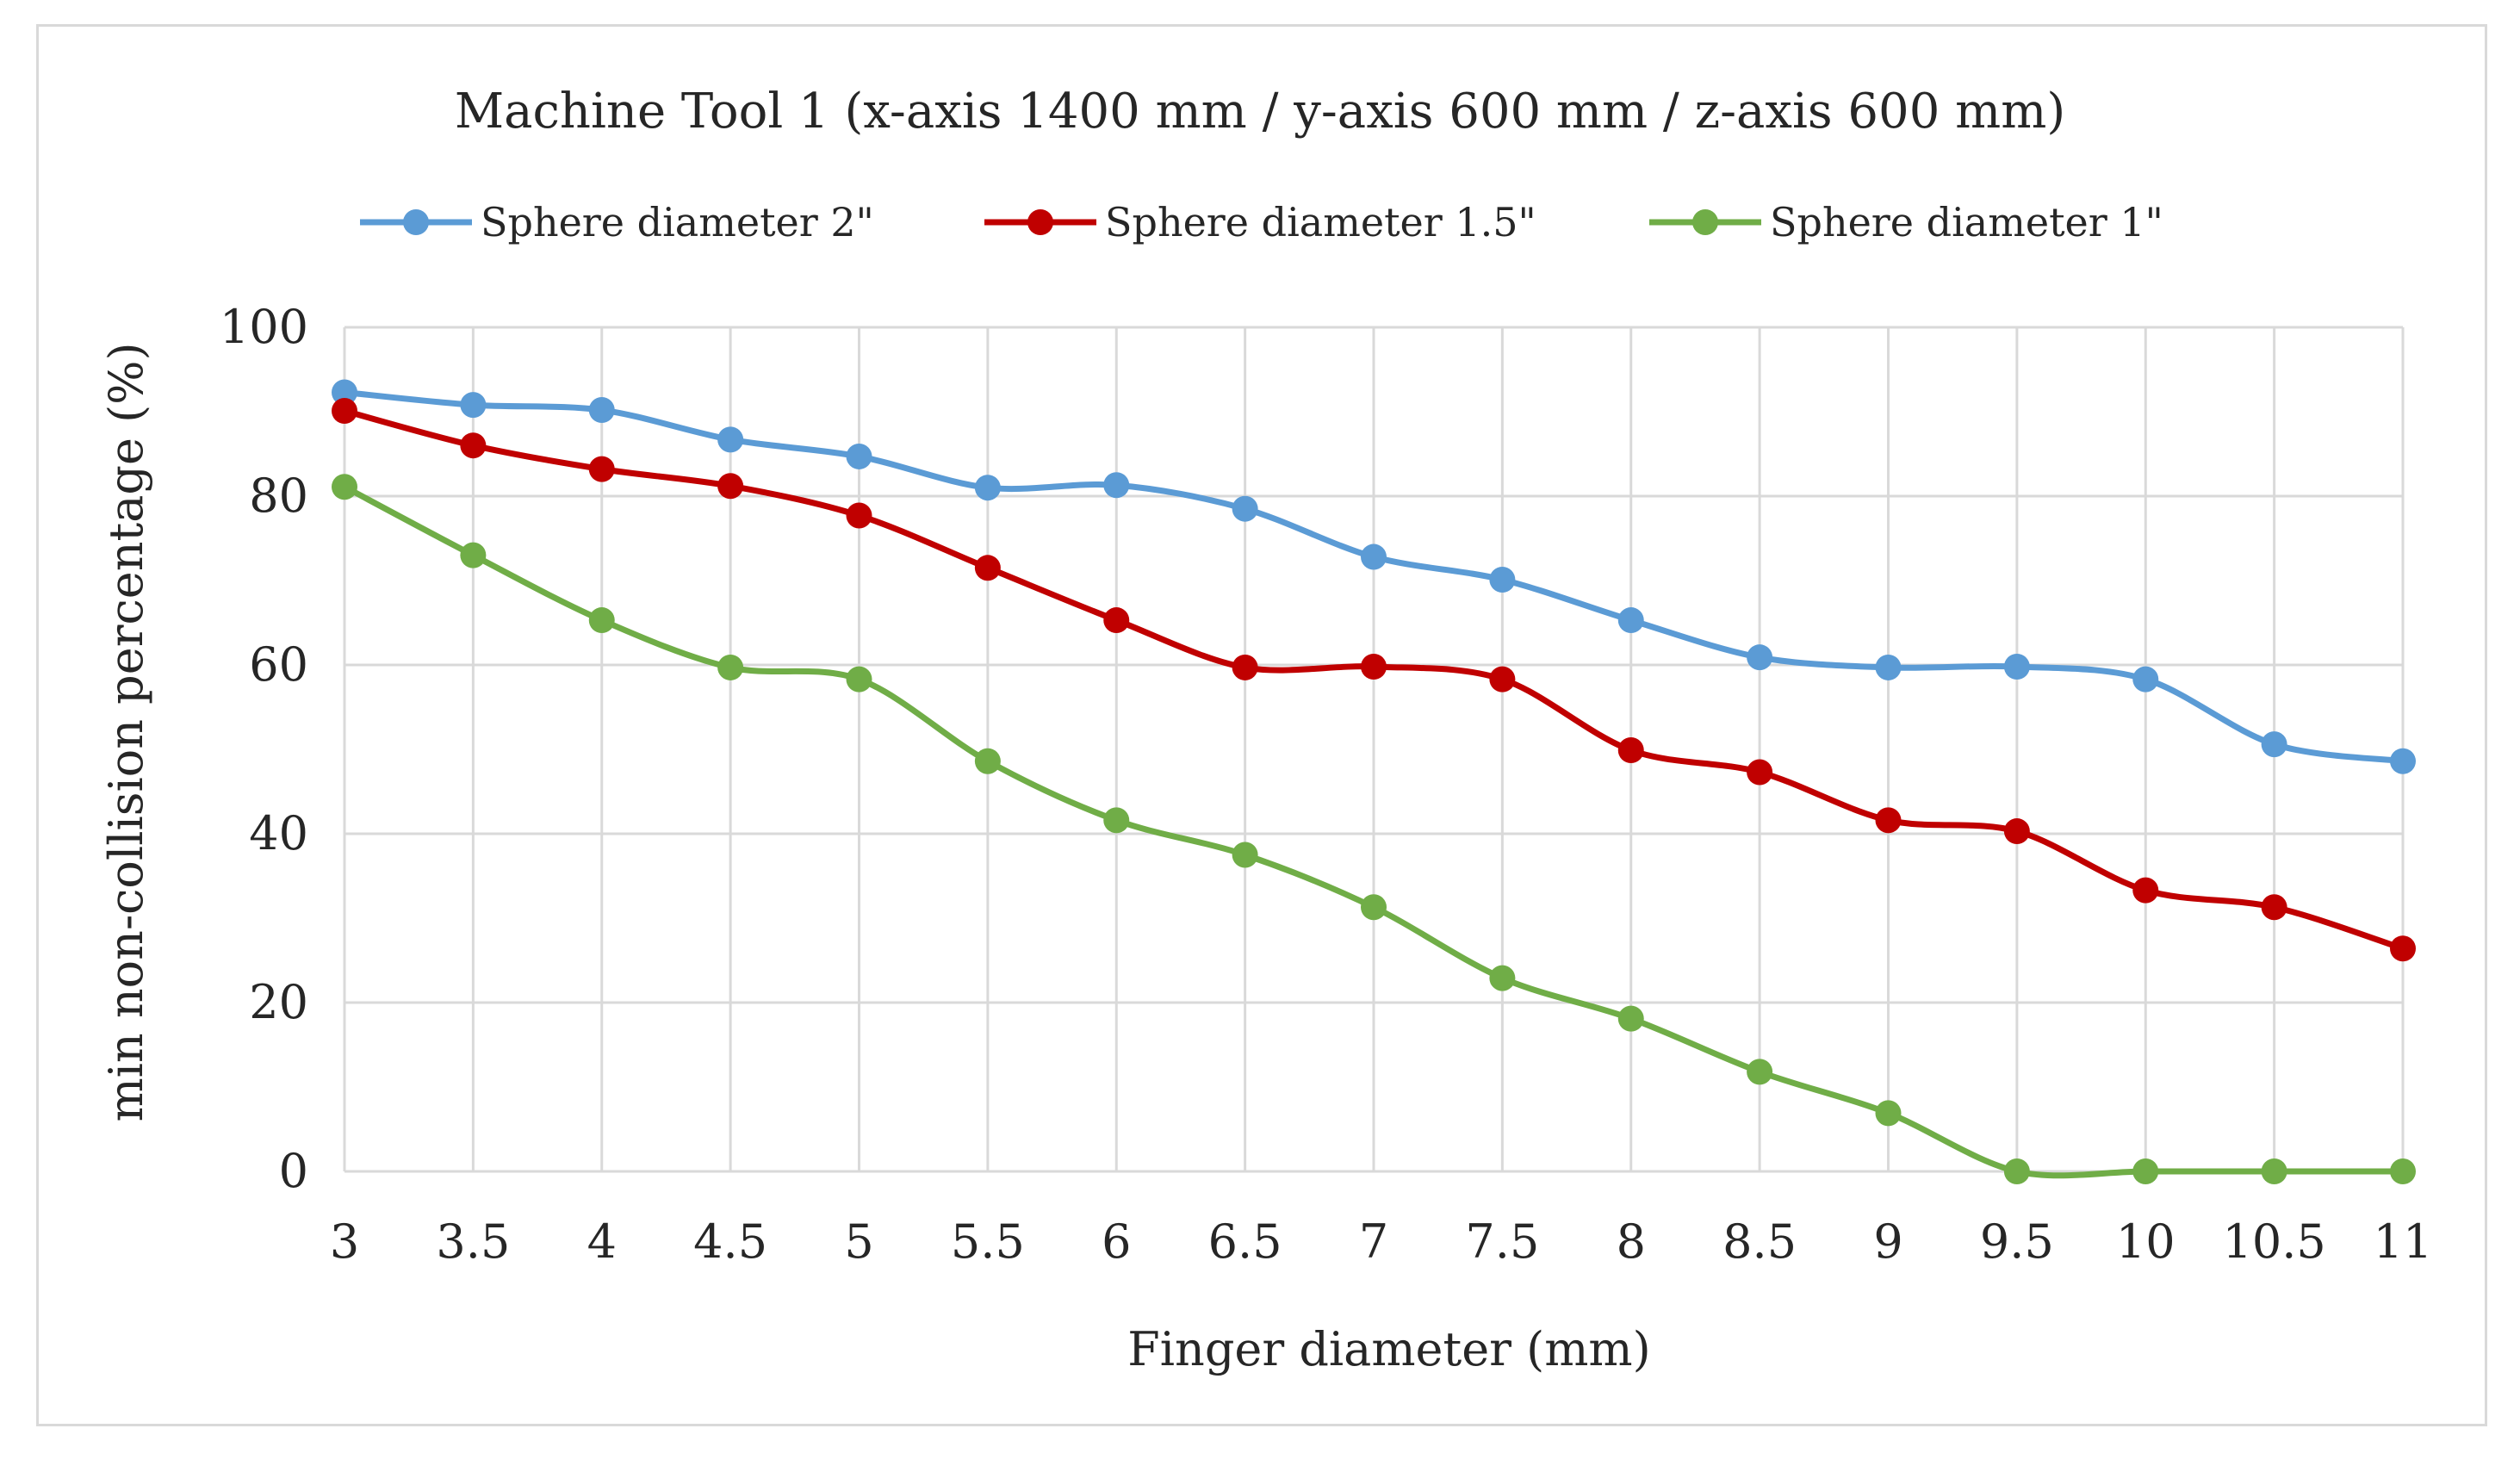 The height and width of the screenshot is (1472, 2520). Describe the element at coordinates (2146, 1241) in the screenshot. I see `x-tick-label: 10` at that location.